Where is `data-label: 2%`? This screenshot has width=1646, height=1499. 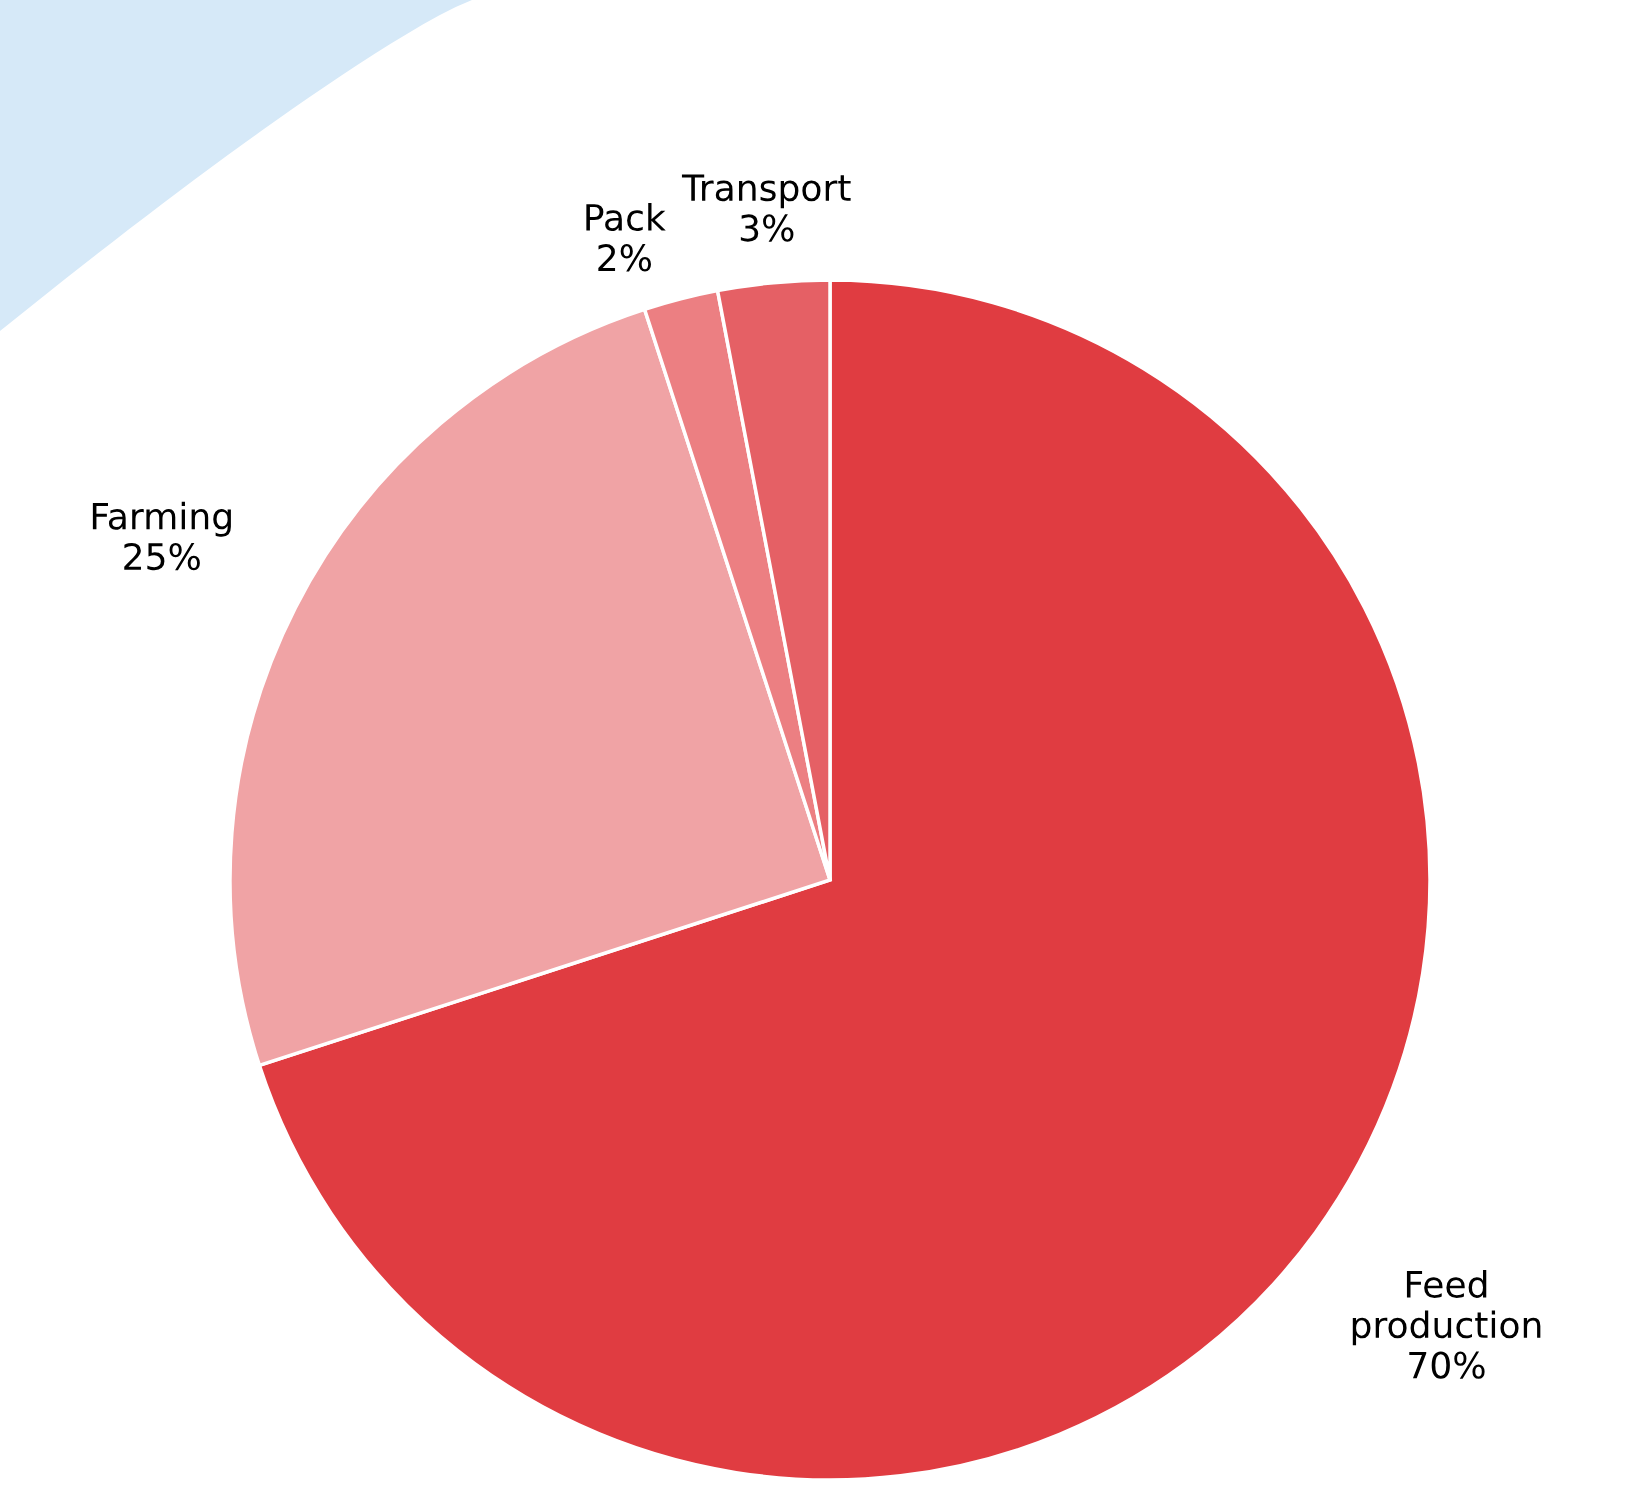 data-label: 2% is located at coordinates (624, 258).